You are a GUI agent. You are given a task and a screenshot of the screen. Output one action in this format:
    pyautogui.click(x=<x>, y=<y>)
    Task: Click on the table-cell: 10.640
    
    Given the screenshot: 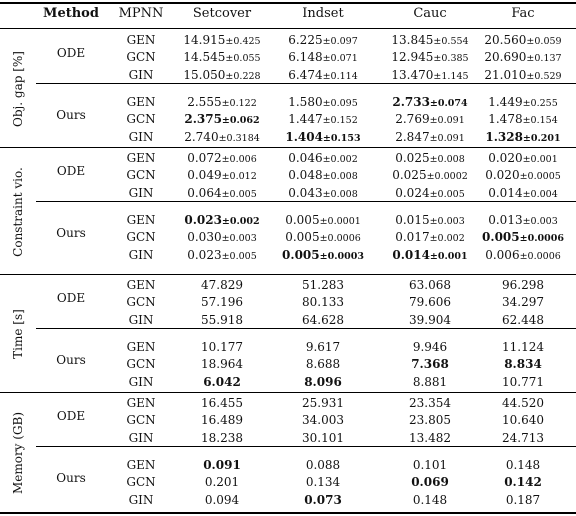 What is the action you would take?
    pyautogui.click(x=523, y=420)
    